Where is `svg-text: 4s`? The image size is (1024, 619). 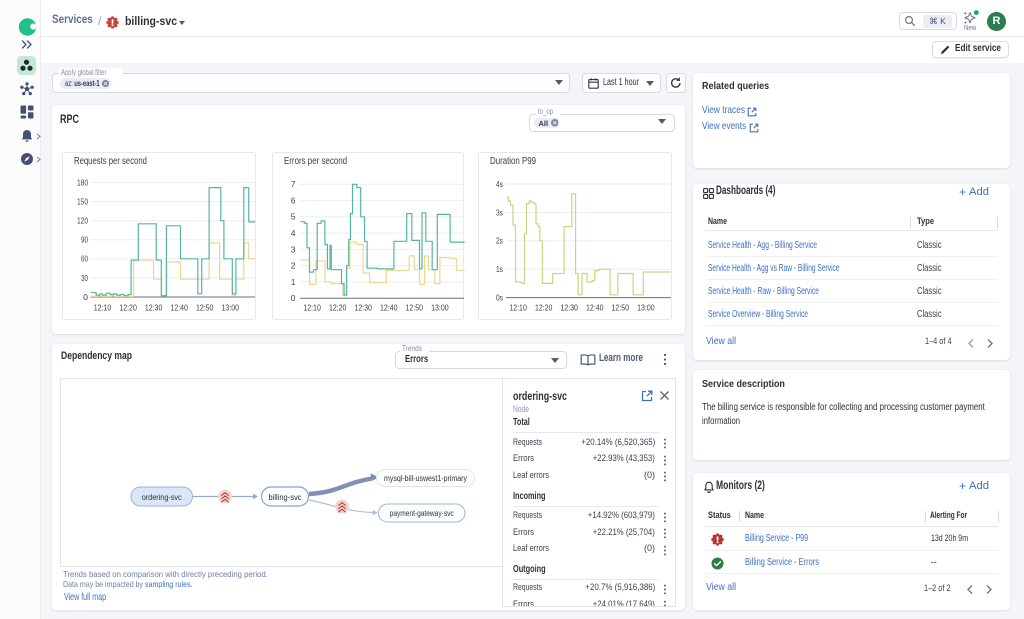
svg-text: 4s is located at coordinates (499, 184).